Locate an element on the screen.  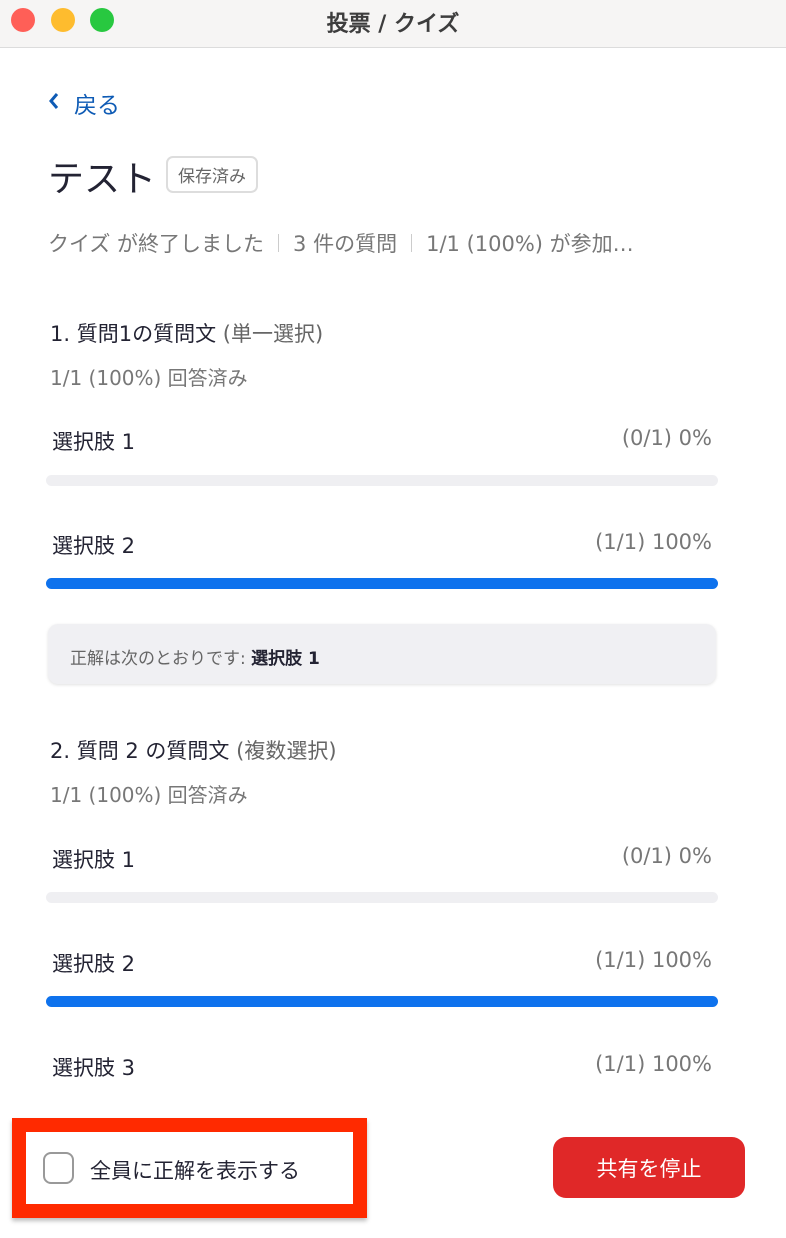
option-label: 選択肢 3 is located at coordinates (94, 1068).